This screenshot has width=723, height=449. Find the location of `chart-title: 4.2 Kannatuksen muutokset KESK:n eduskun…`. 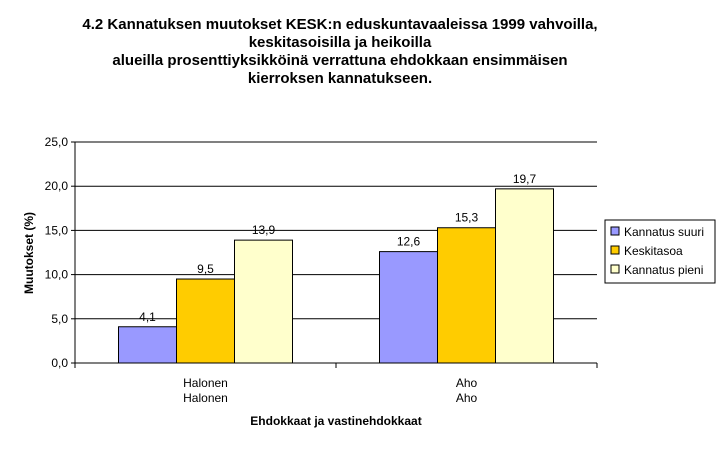

chart-title: 4.2 Kannatuksen muutokset KESK:n eduskun… is located at coordinates (340, 52).